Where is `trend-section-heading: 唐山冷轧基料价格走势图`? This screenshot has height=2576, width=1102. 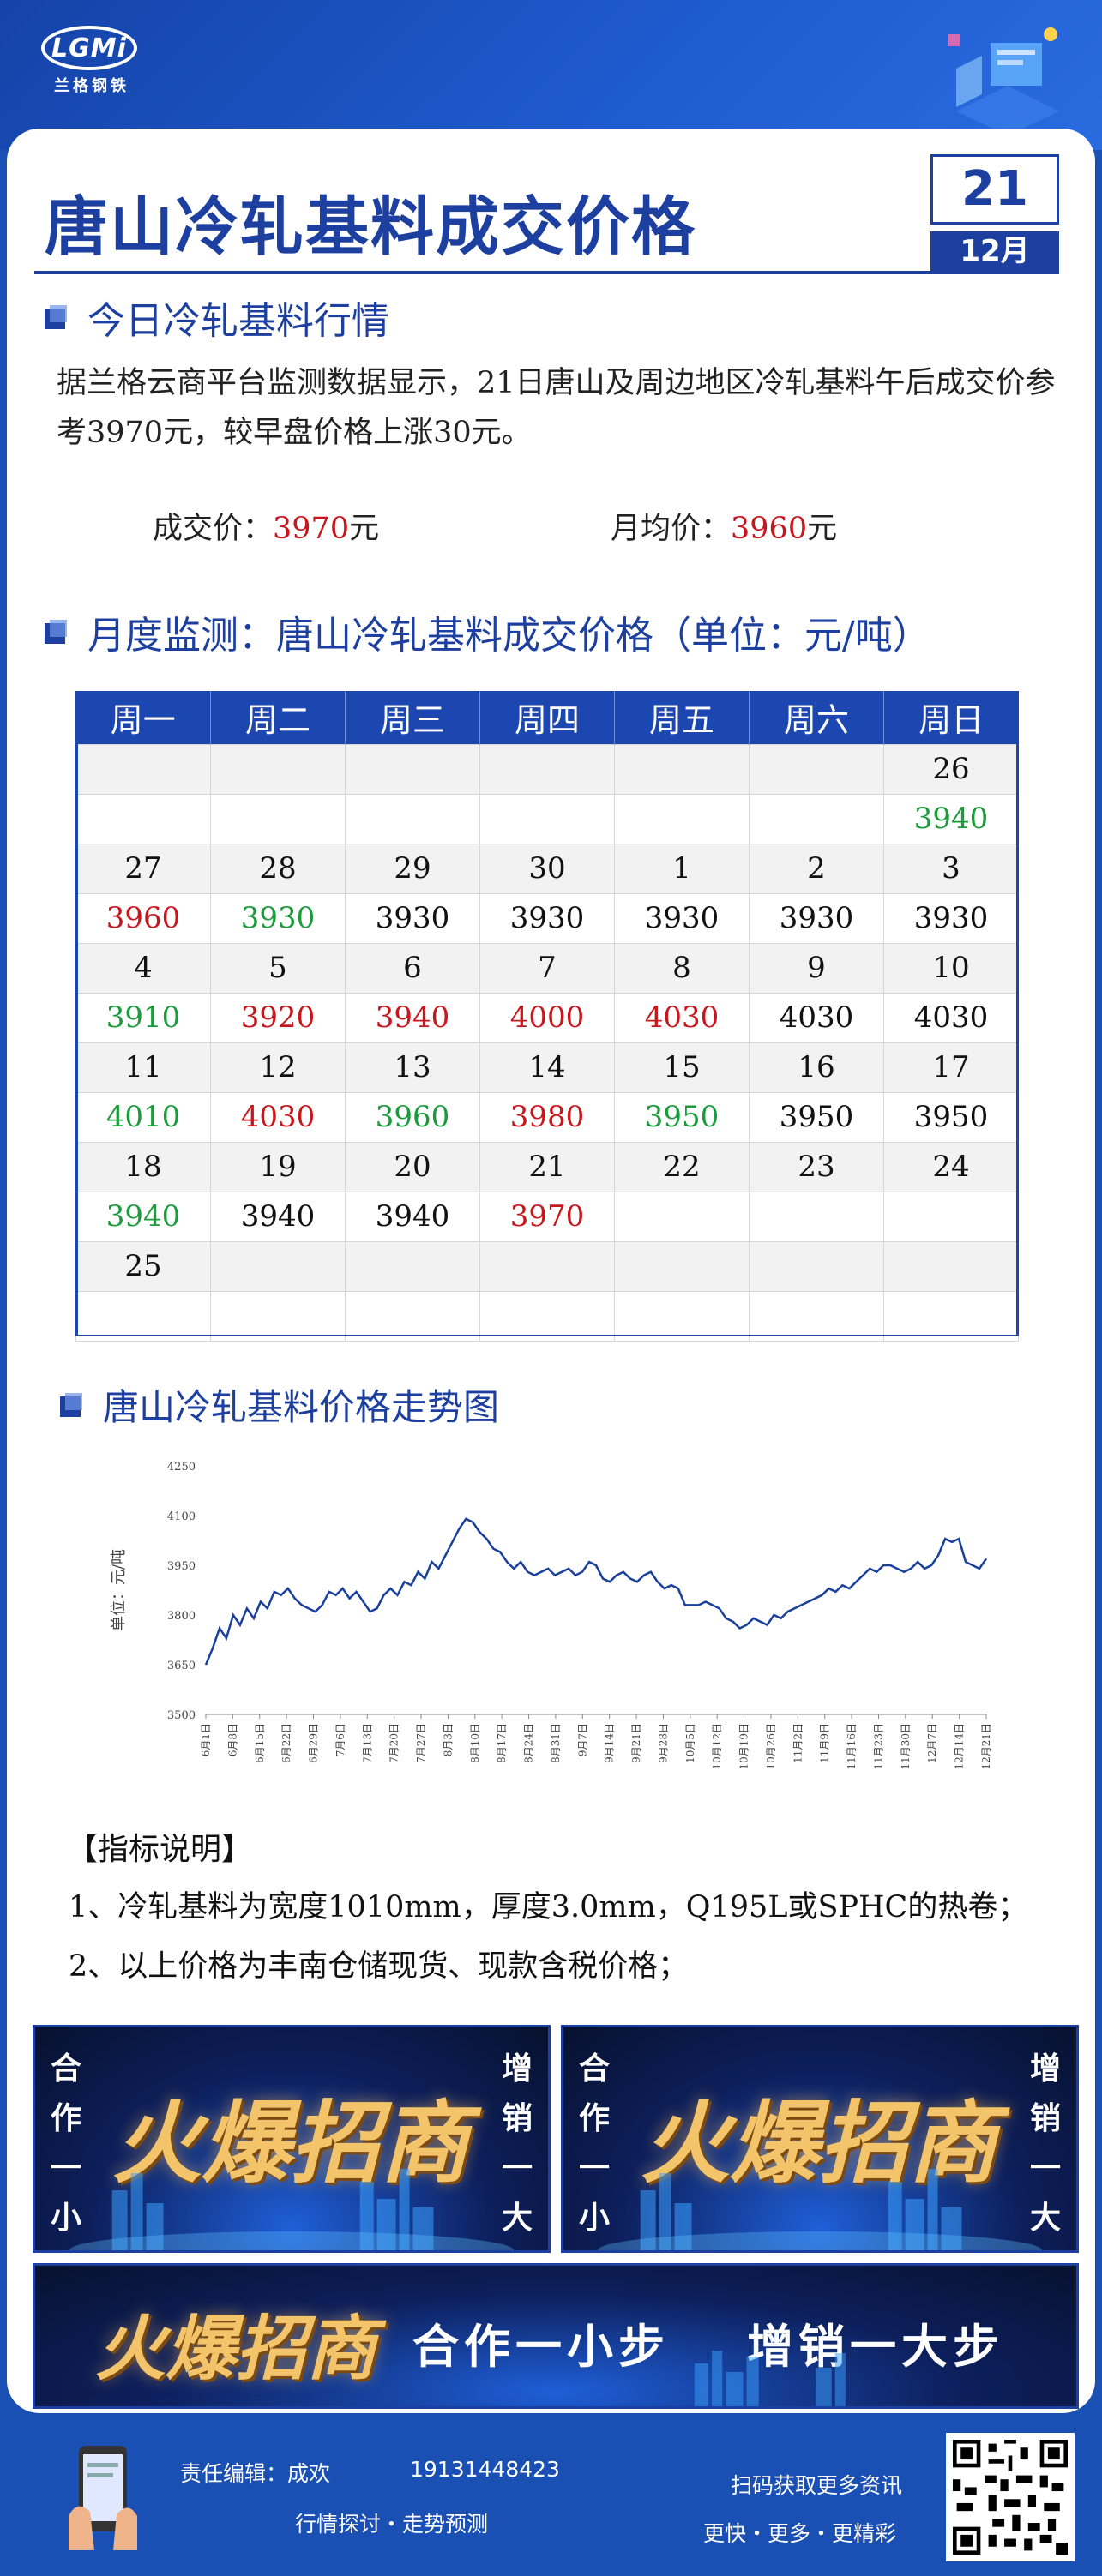
trend-section-heading: 唐山冷轧基料价格走势图 is located at coordinates (279, 1404).